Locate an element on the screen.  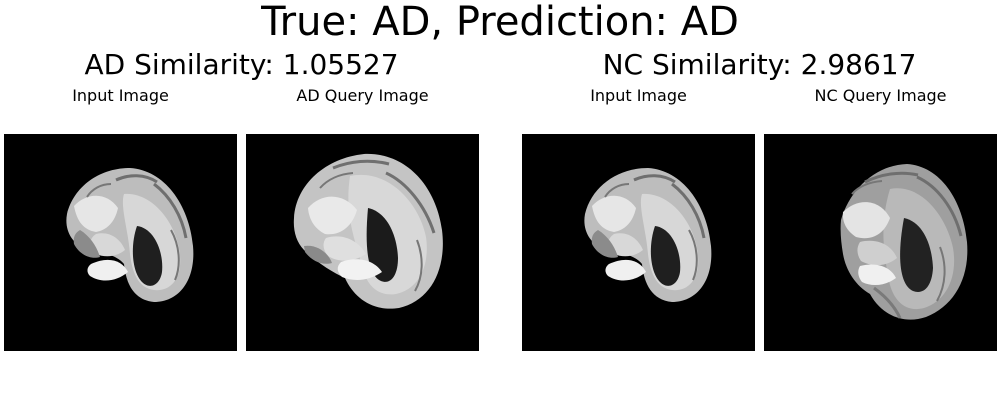
ad-similarity-title: AD Similarity: 1.05527 is located at coordinates (241, 64).